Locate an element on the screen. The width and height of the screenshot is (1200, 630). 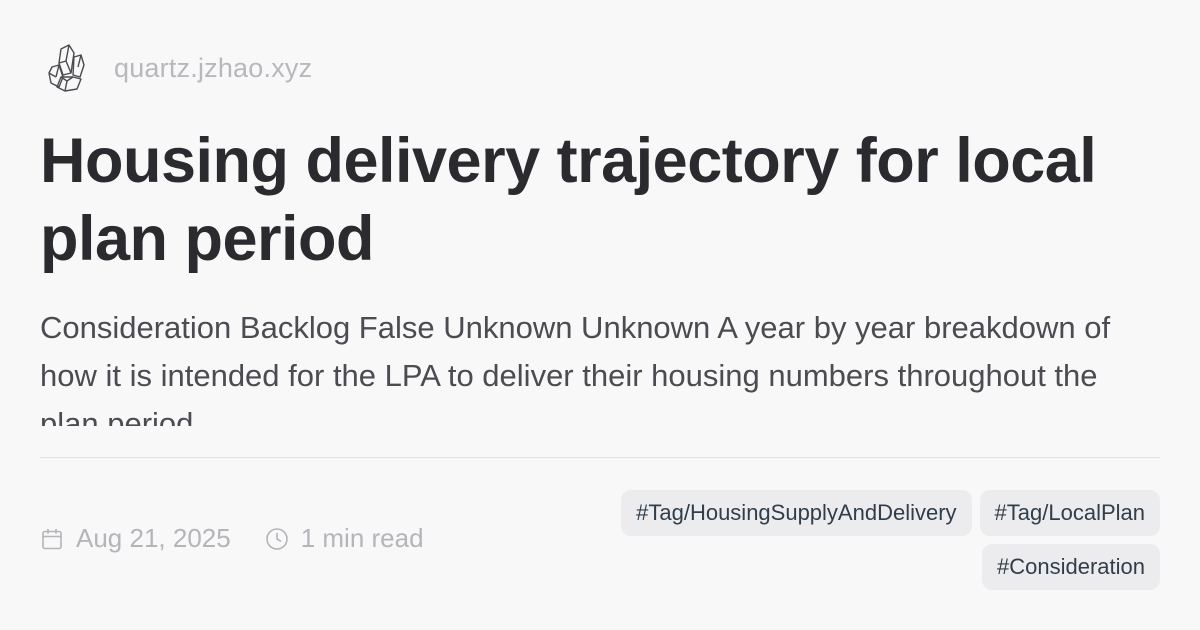
site-name: quartz.jzhao.xyz is located at coordinates (213, 67).